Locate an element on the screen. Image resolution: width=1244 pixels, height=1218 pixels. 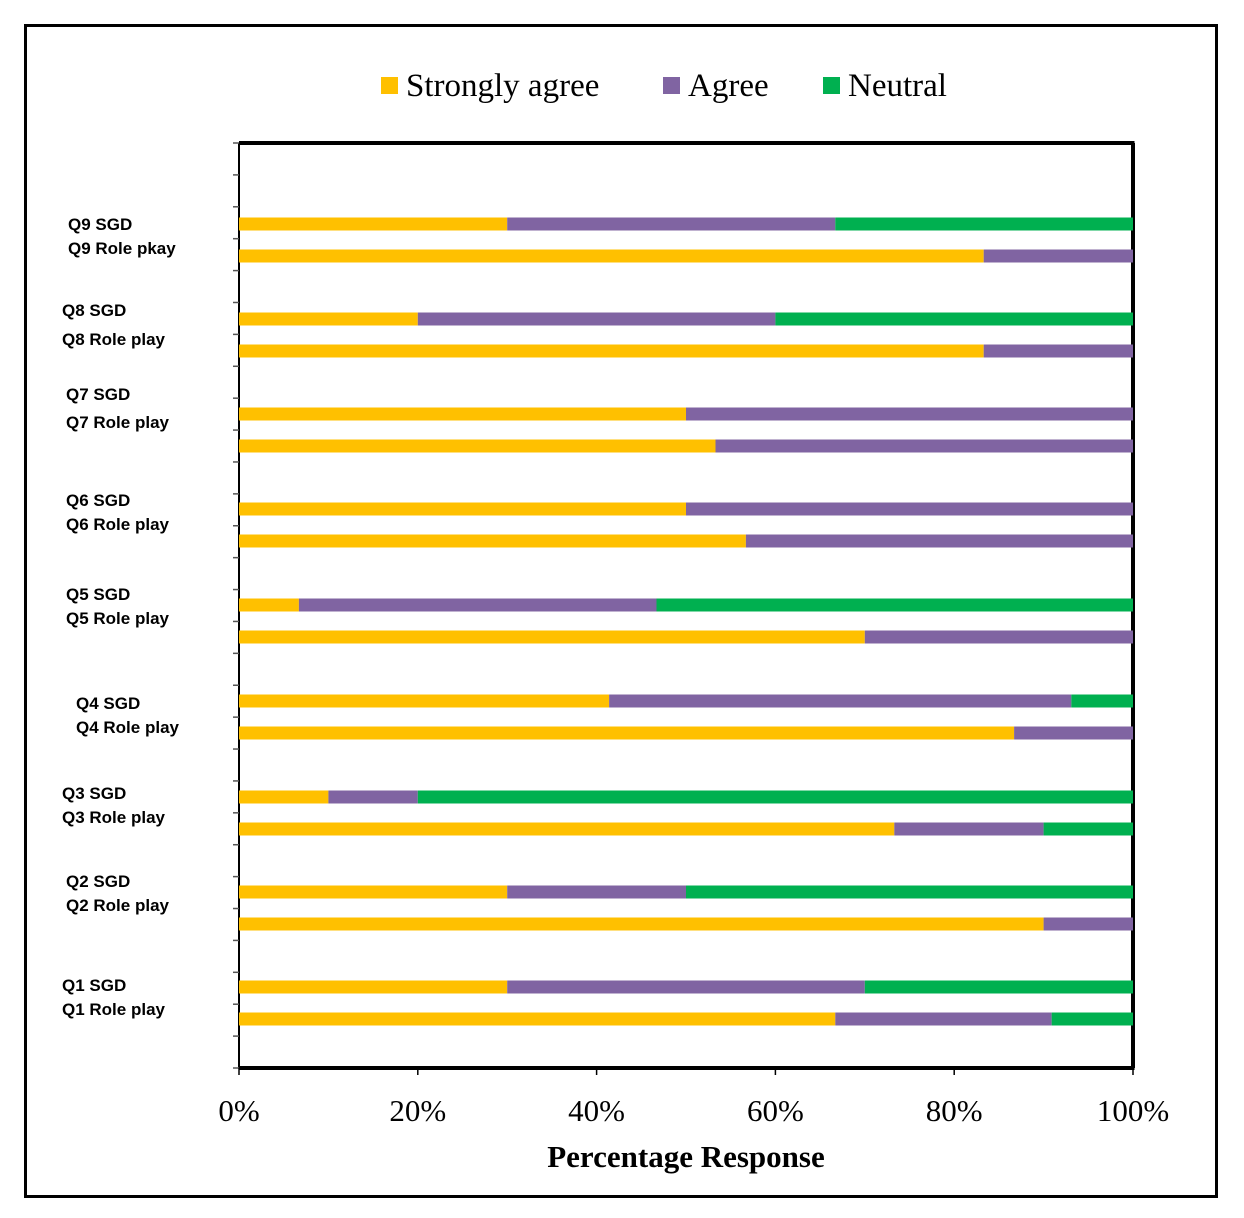
legend-label: Neutral is located at coordinates (897, 86).